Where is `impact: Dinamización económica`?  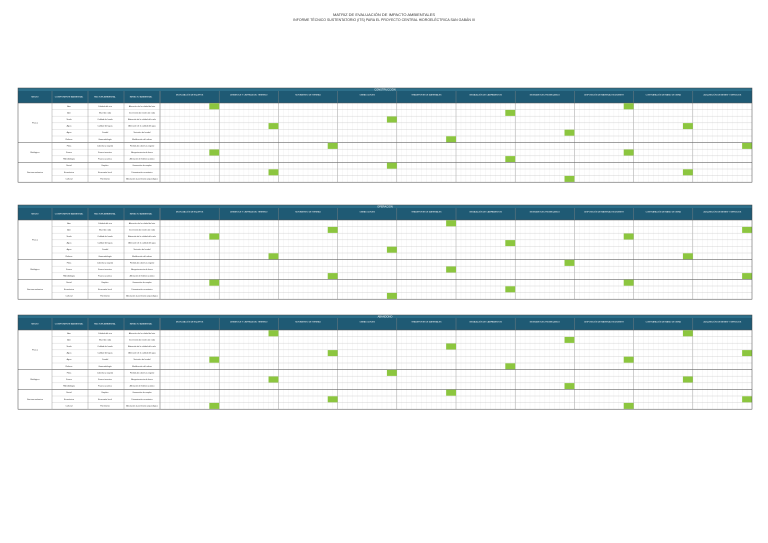 impact: Dinamización económica is located at coordinates (142, 400).